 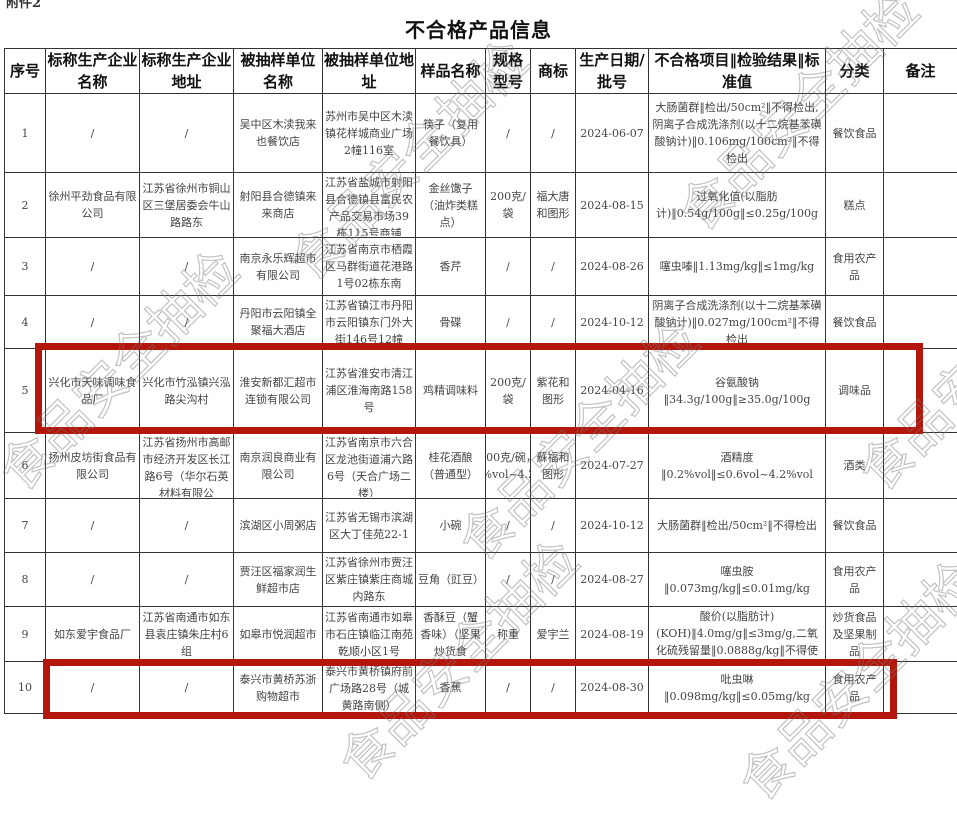 I want to click on cell-sample-name: 筷子（复用餐饮具）, so click(x=451, y=133).